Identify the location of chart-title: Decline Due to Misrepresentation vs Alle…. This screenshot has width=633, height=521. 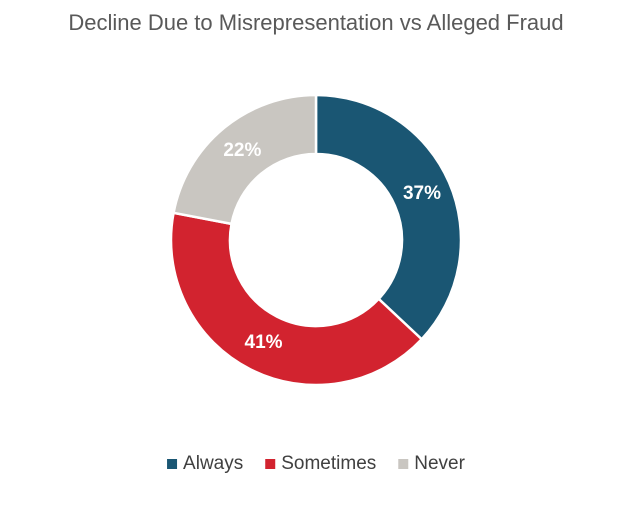
(315, 22).